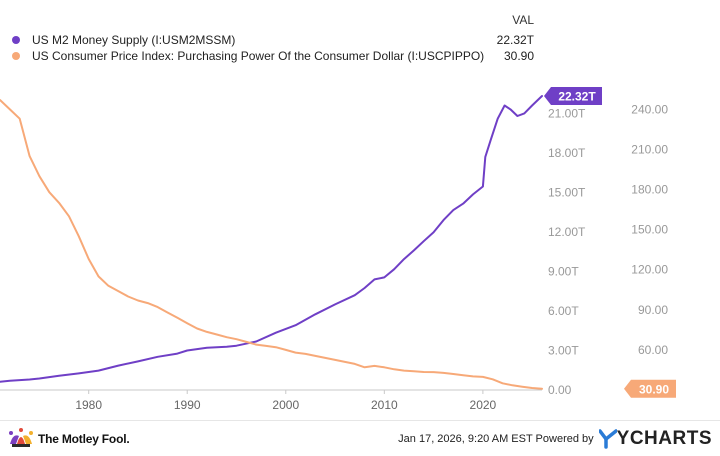  I want to click on y-right-tick-label: 180.00, so click(649, 190).